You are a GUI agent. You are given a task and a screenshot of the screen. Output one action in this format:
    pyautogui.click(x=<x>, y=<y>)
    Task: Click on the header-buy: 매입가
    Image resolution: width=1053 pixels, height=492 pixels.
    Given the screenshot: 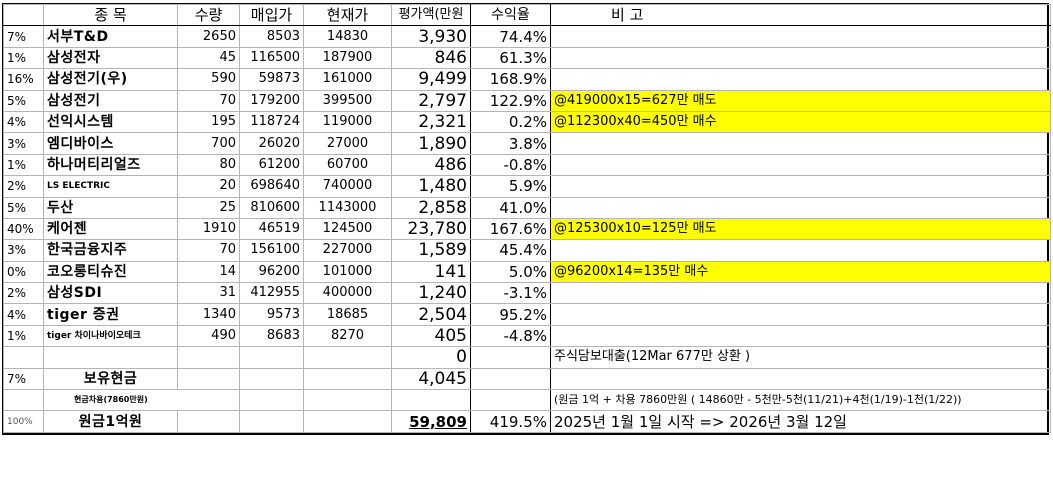 What is the action you would take?
    pyautogui.click(x=271, y=15)
    